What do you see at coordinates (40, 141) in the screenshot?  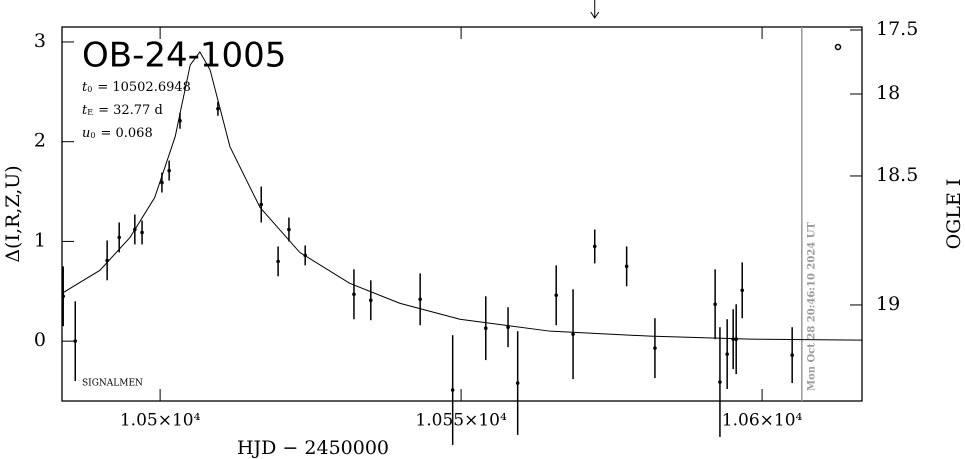 I see `y-tick-label: 2` at bounding box center [40, 141].